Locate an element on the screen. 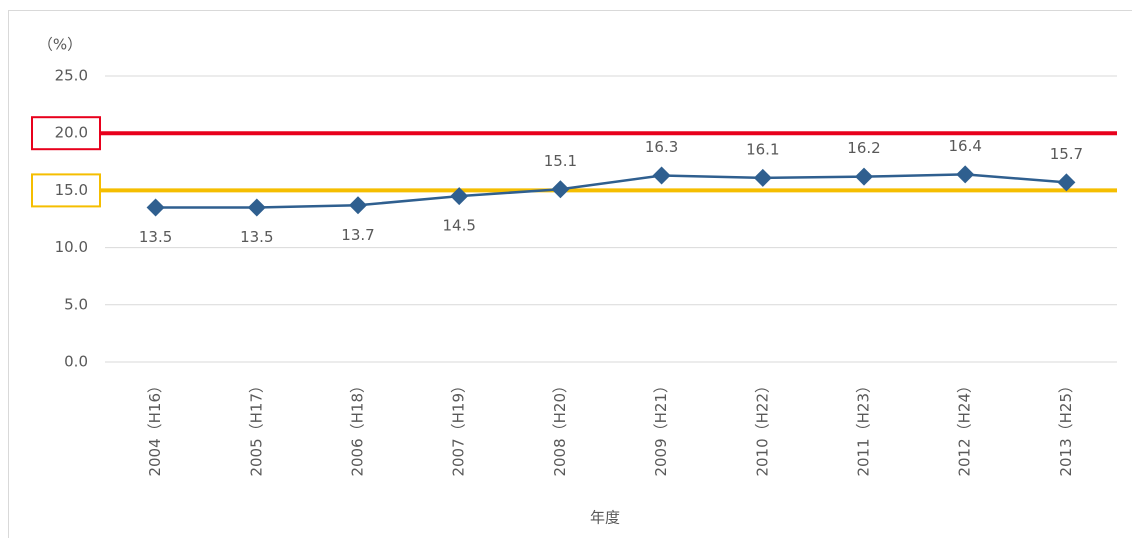 This screenshot has height=538, width=1132. y-tick-label: 15.0 is located at coordinates (71, 190).